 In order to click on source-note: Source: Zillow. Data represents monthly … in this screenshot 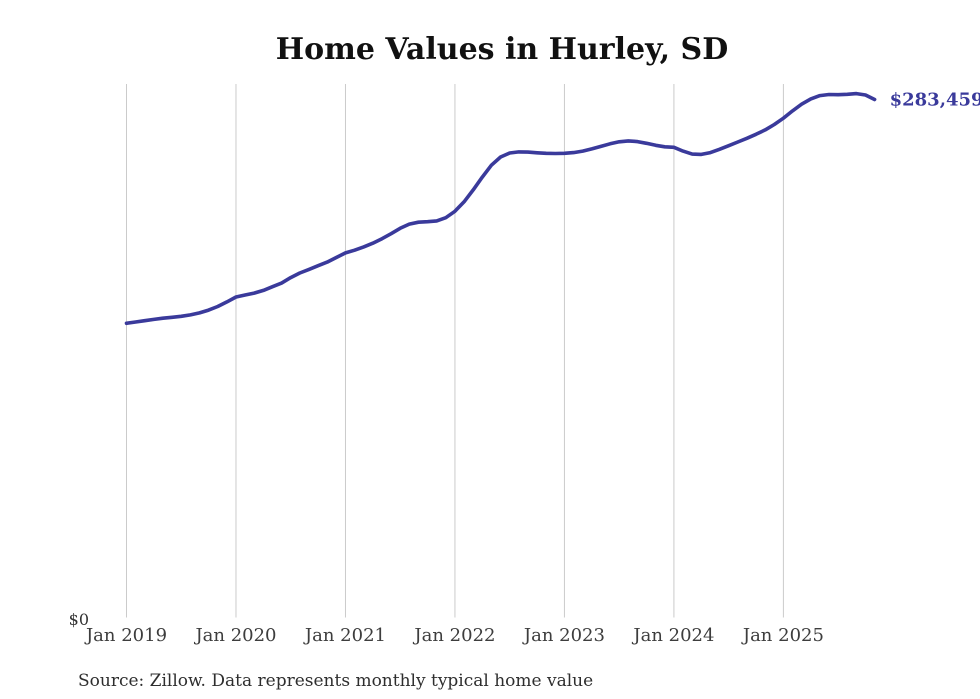, I will do `click(335, 681)`.